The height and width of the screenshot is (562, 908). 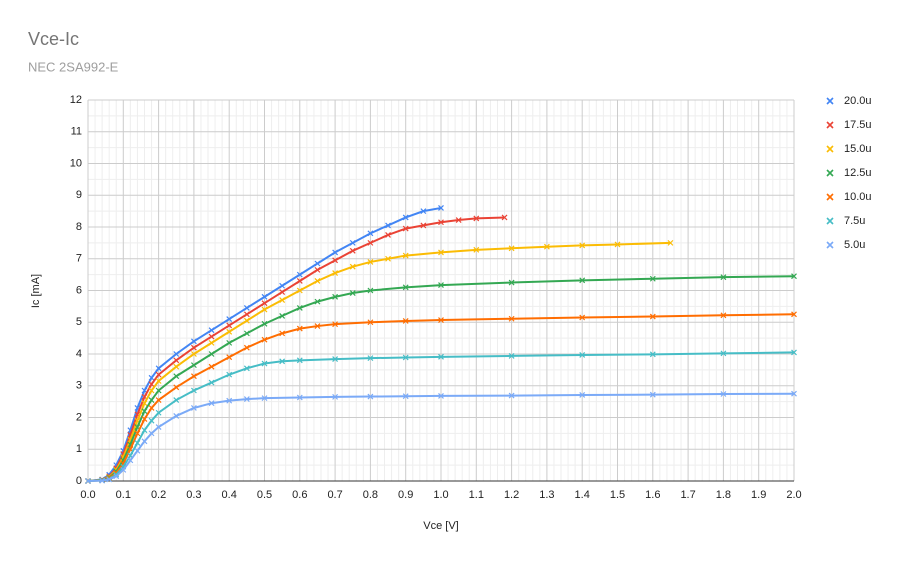 I want to click on y-tick-label: 5, so click(x=79, y=322).